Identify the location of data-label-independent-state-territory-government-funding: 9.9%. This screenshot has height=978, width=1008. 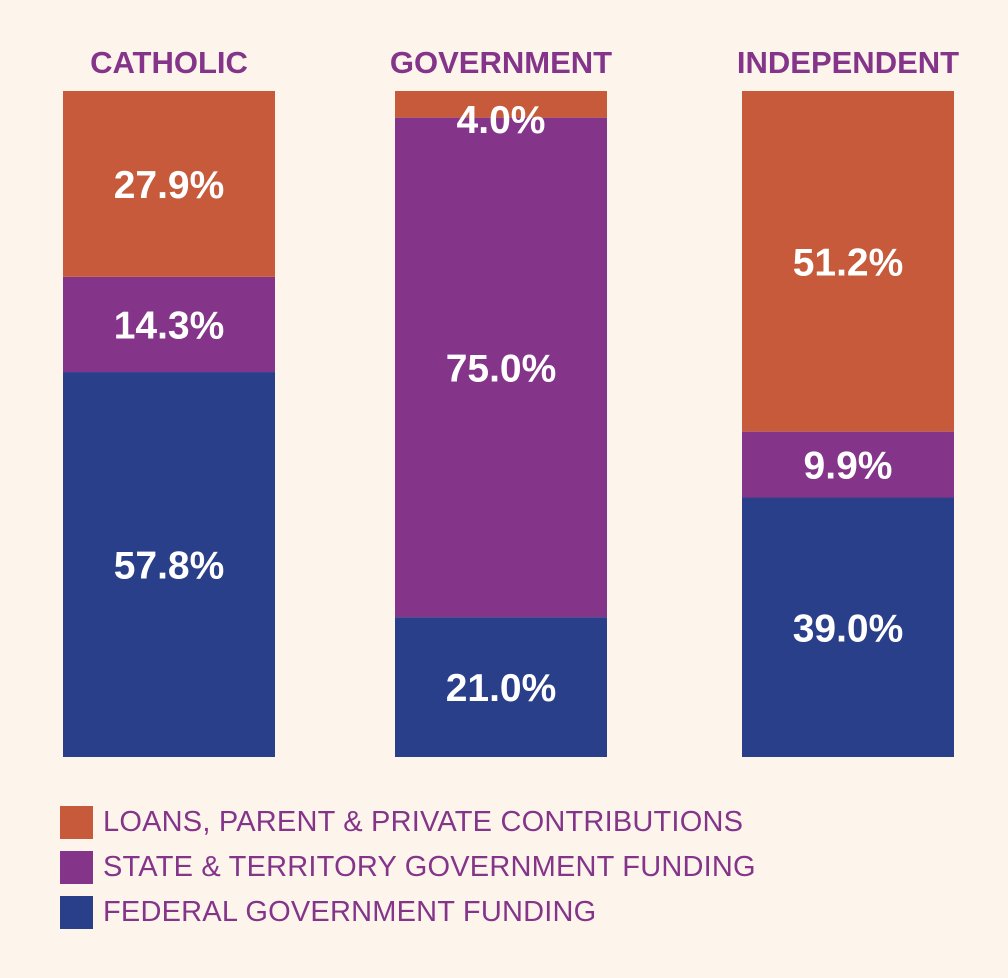
(848, 466).